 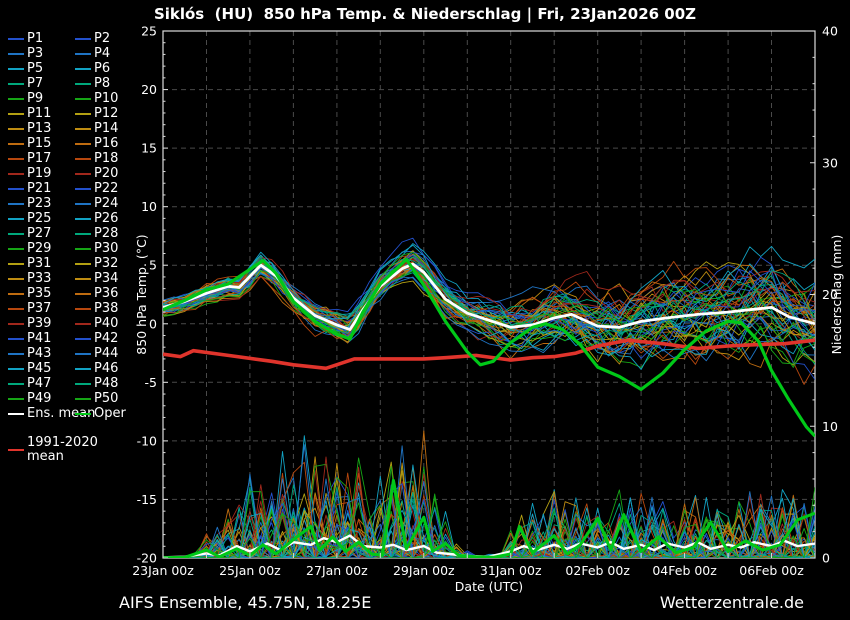 I want to click on legend-item-member: P1, so click(x=25, y=38).